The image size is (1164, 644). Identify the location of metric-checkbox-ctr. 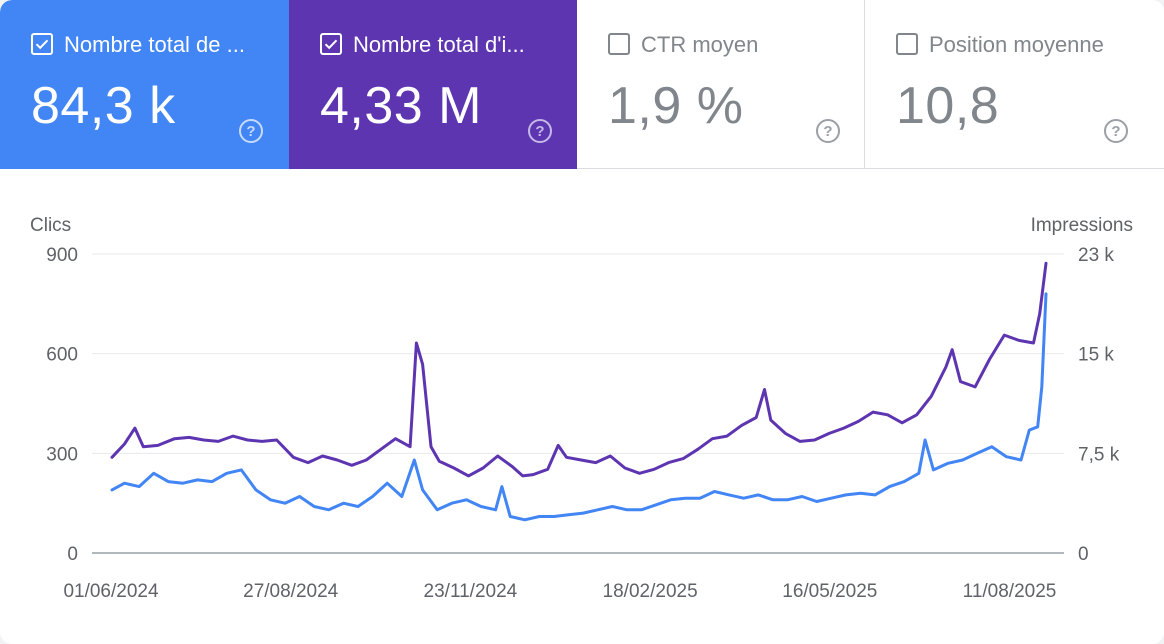
(619, 44).